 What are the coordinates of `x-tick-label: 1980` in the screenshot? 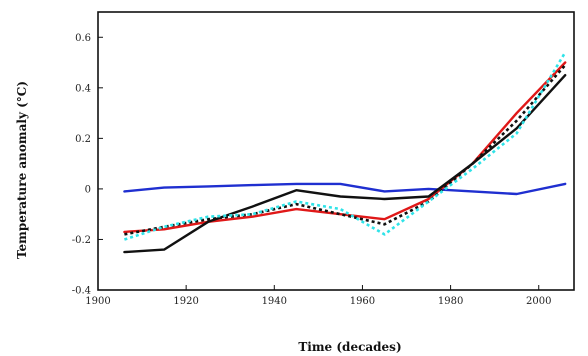 It's located at (450, 301).